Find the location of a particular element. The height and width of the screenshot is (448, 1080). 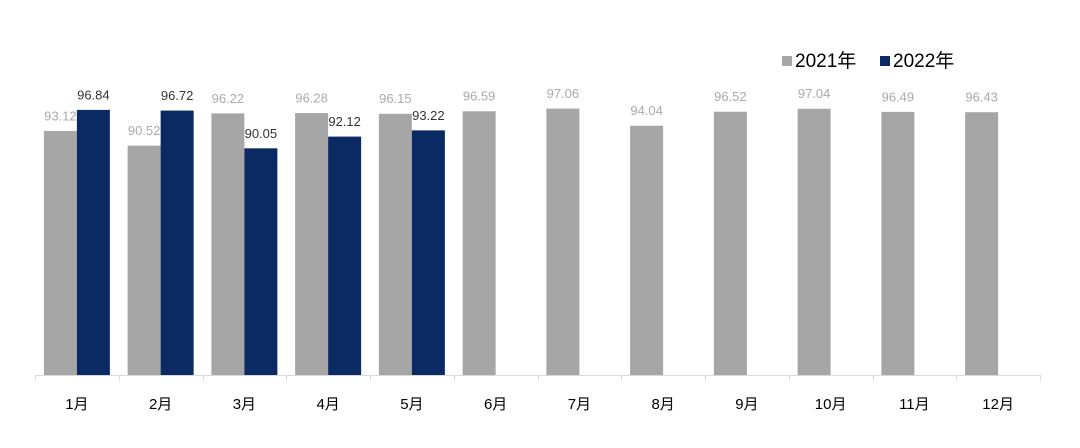

data-label: 96.22 is located at coordinates (228, 98).